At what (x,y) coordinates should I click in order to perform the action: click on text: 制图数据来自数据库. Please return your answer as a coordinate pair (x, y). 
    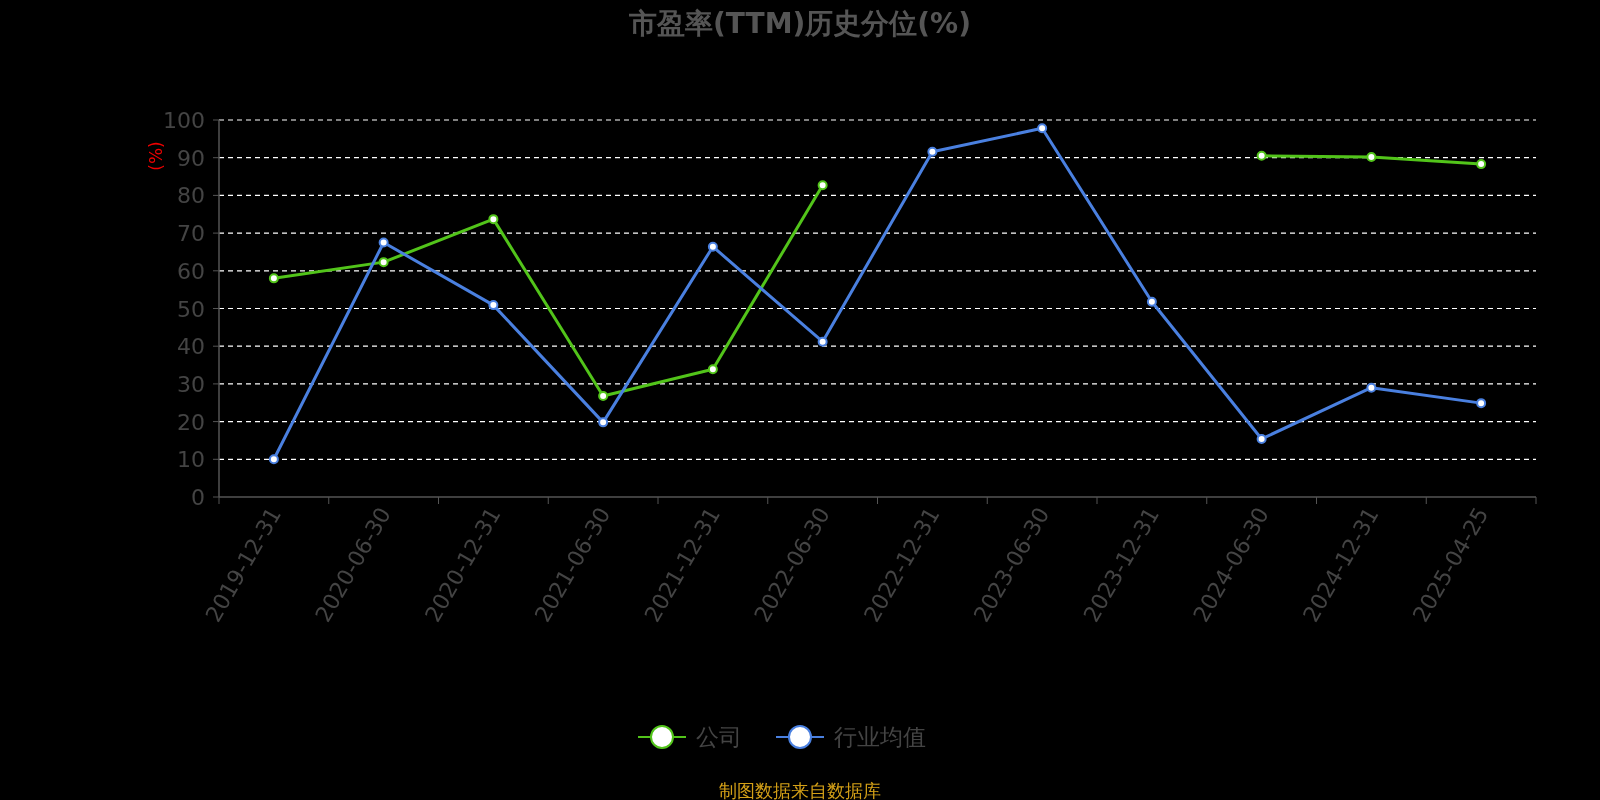
    Looking at the image, I should click on (800, 790).